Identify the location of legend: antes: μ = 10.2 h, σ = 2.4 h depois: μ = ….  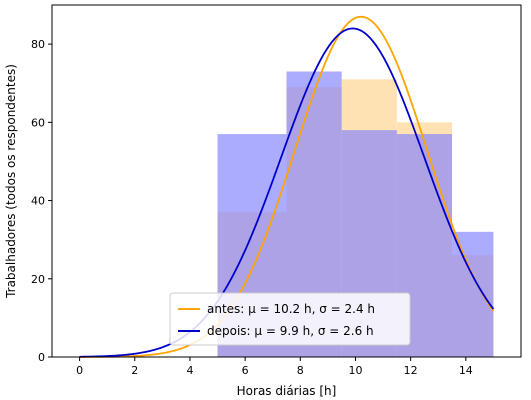
(290, 319).